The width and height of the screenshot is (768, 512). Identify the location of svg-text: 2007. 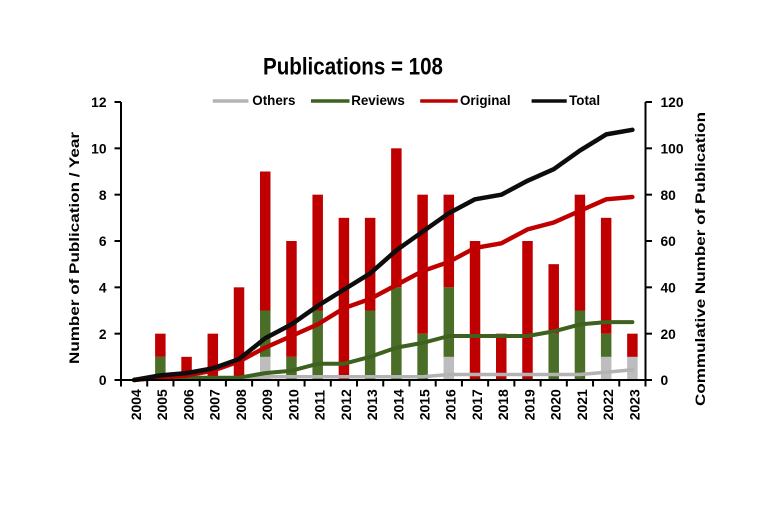
(215, 404).